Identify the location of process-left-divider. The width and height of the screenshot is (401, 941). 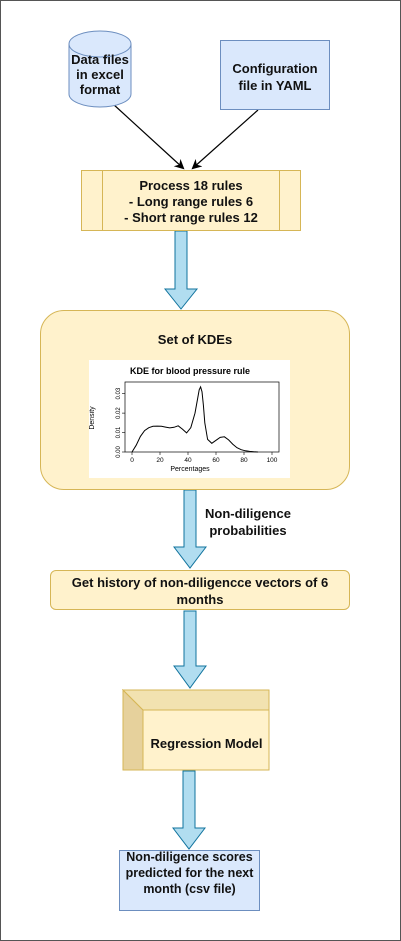
(102, 200).